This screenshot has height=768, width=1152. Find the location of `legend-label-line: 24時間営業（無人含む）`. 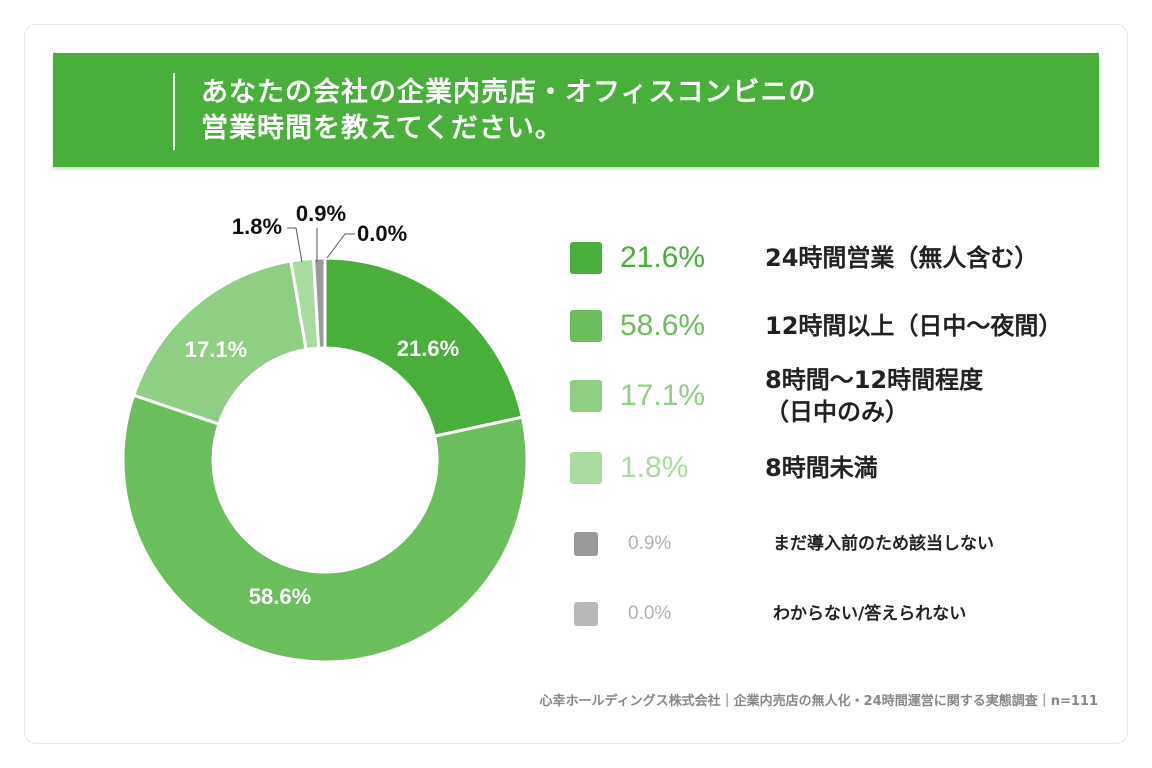

legend-label-line: 24時間営業（無人含む） is located at coordinates (902, 258).